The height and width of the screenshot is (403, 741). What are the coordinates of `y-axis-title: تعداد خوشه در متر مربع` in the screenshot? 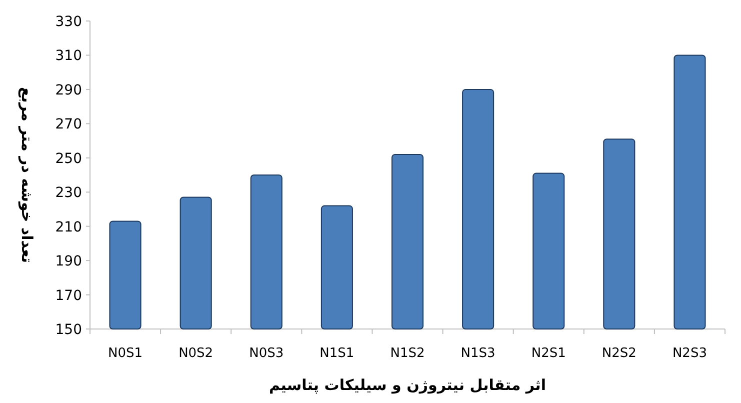 It's located at (27, 175).